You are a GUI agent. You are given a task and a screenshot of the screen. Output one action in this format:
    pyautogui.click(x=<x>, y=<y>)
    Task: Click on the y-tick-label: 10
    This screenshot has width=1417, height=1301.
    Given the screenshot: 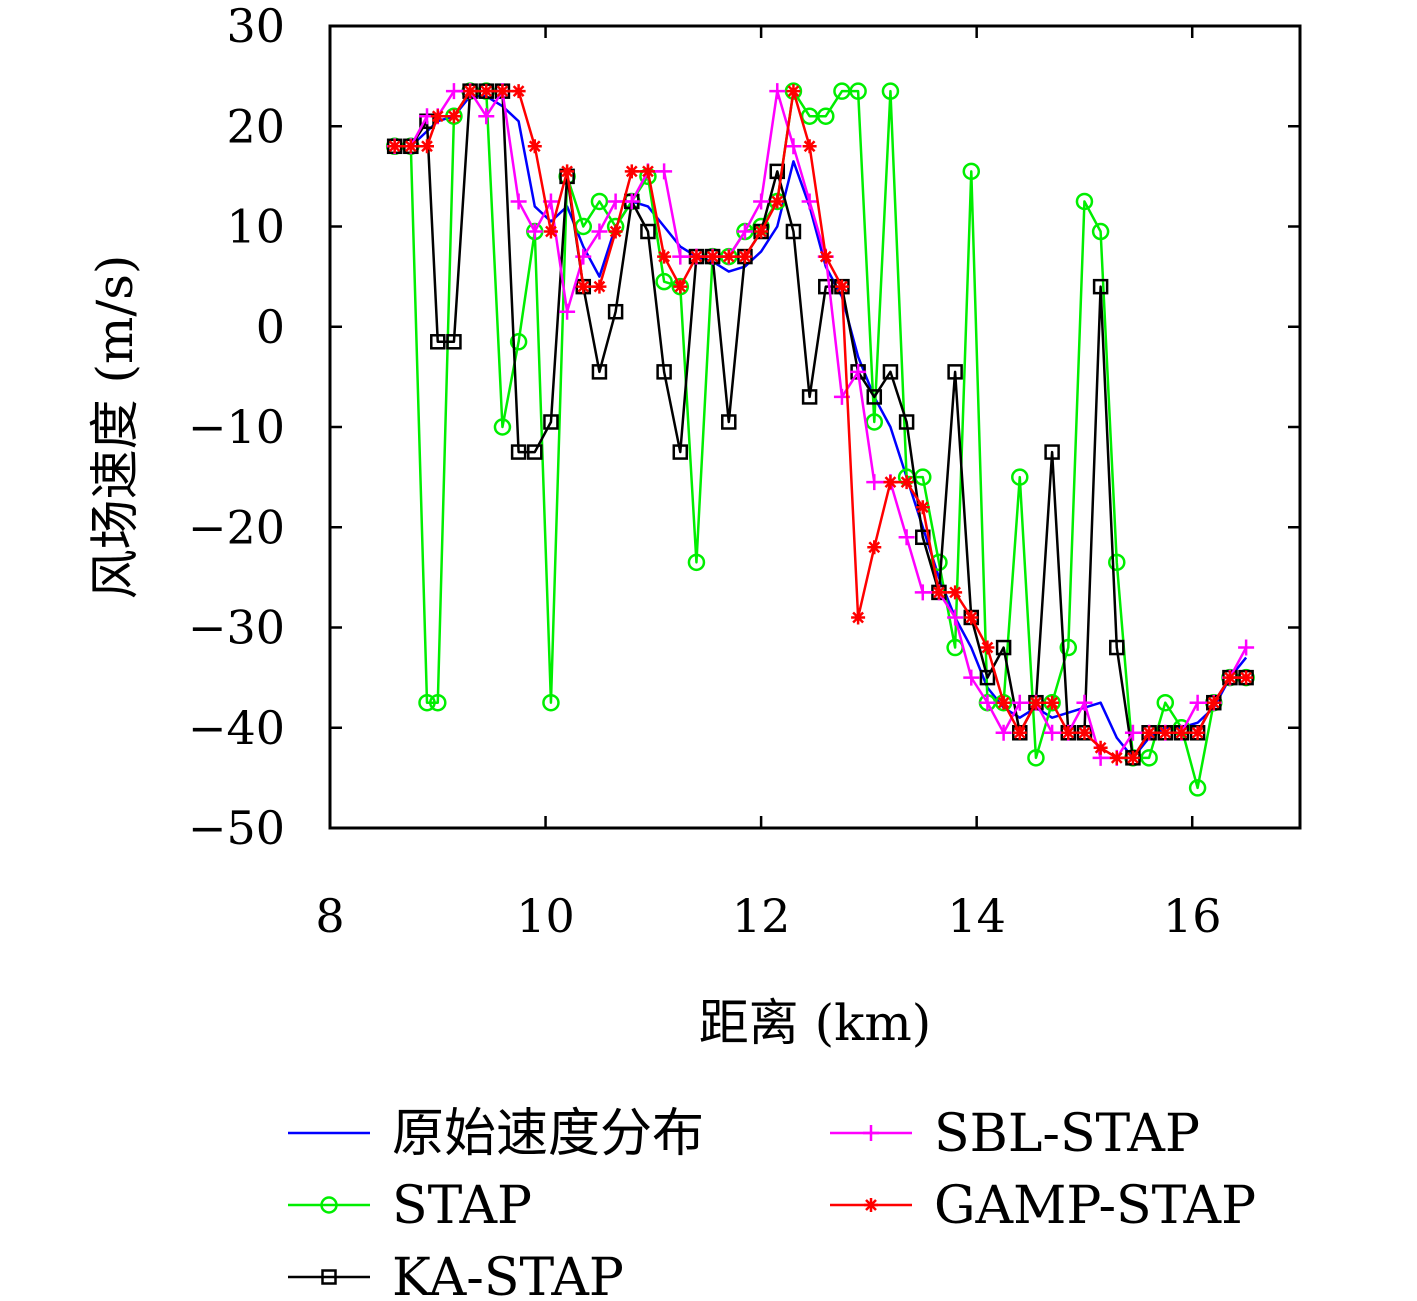 What is the action you would take?
    pyautogui.click(x=255, y=227)
    